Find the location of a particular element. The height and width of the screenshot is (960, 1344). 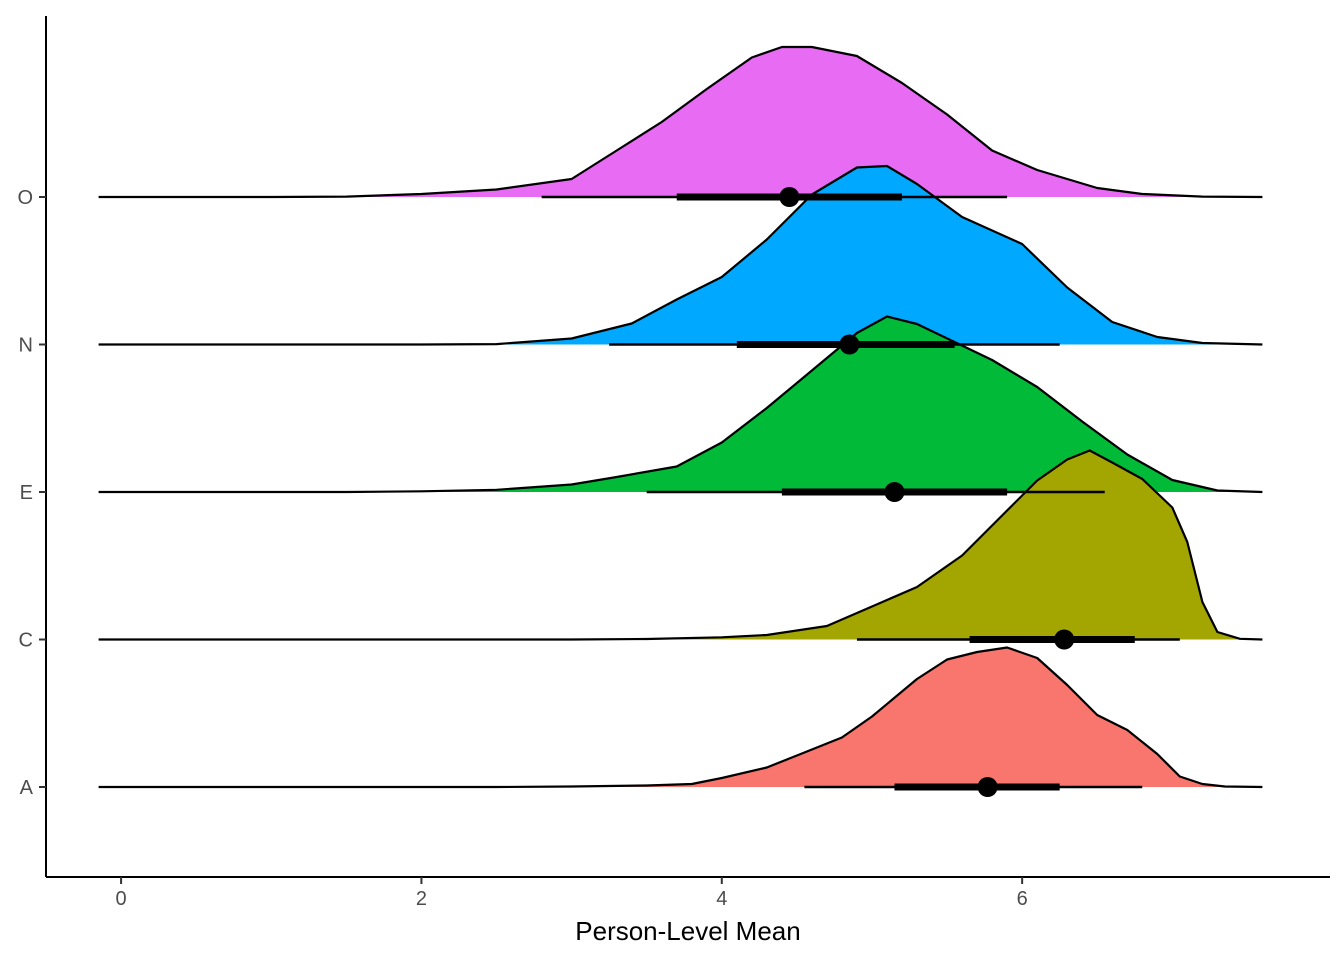

interval-A is located at coordinates (973, 787).